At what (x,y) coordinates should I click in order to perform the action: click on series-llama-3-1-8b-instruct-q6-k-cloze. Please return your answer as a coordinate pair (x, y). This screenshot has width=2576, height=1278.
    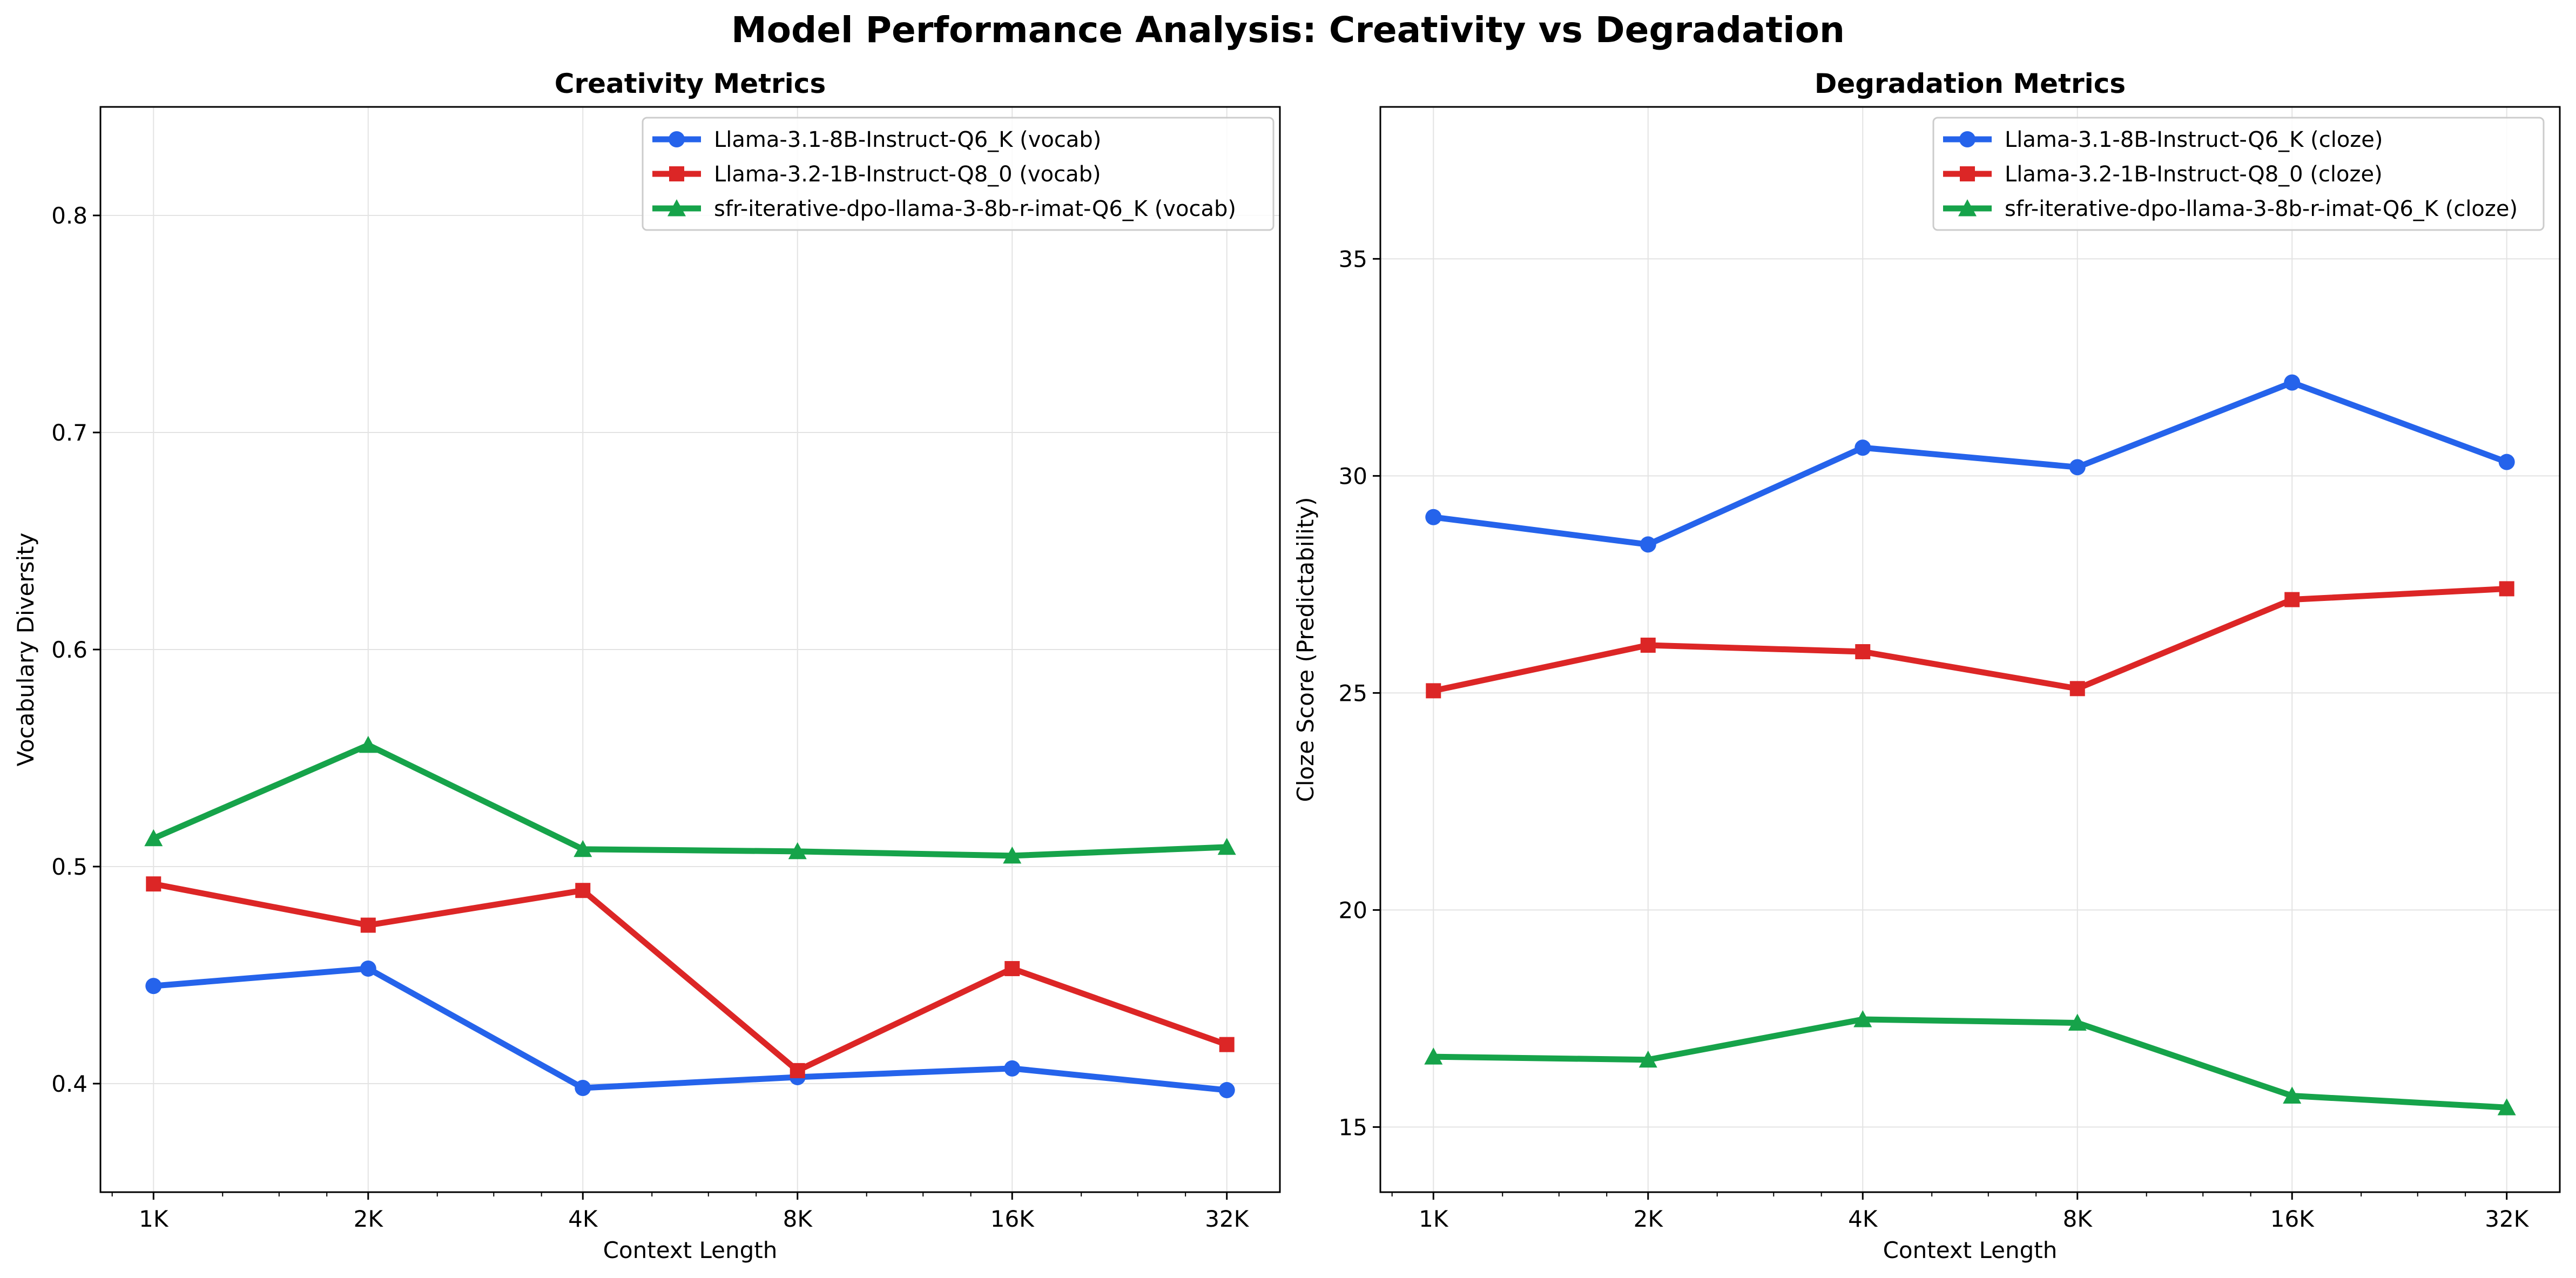
    Looking at the image, I should click on (1970, 463).